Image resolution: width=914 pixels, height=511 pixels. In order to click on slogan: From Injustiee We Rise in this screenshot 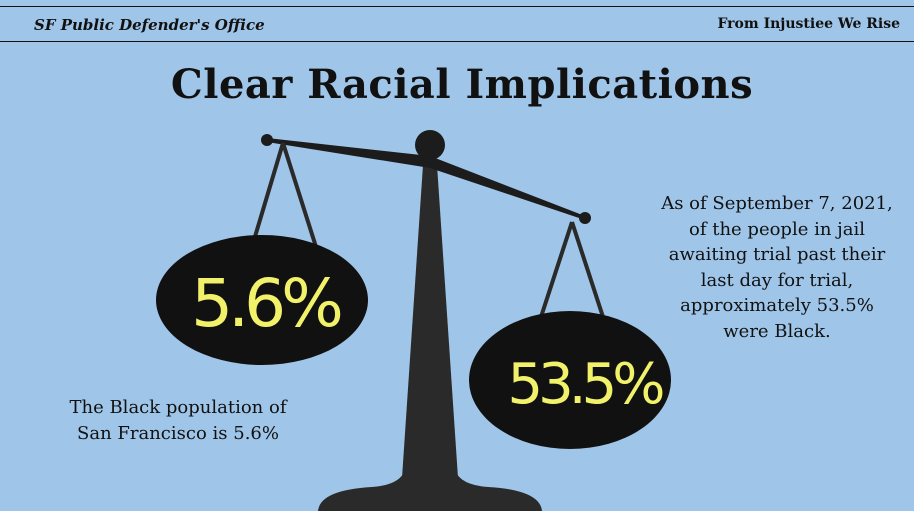, I will do `click(808, 24)`.